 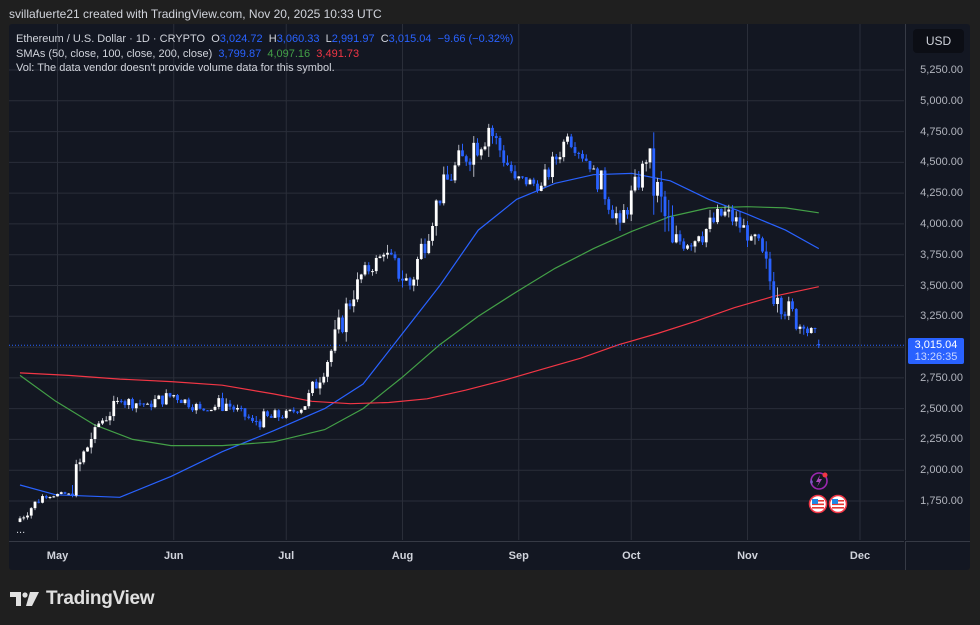 What do you see at coordinates (941, 70) in the screenshot?
I see `price-tick: 5,250.00` at bounding box center [941, 70].